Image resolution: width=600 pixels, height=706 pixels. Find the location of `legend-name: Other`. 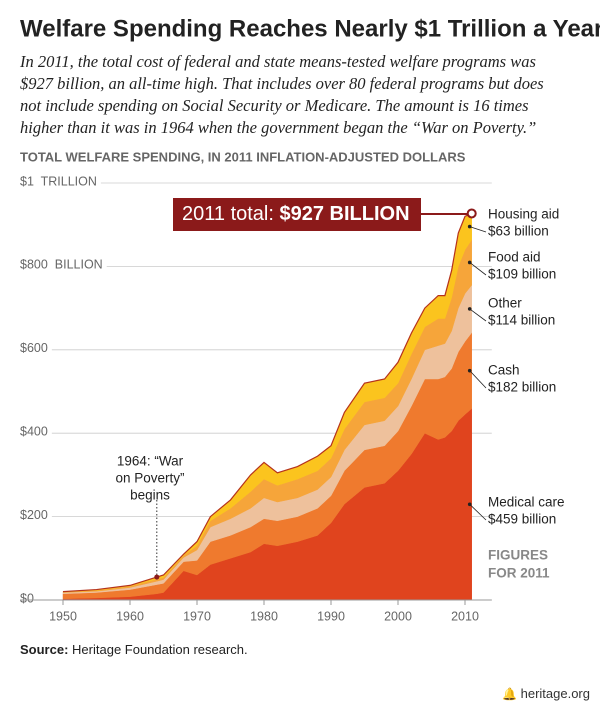

legend-name: Other is located at coordinates (505, 303).